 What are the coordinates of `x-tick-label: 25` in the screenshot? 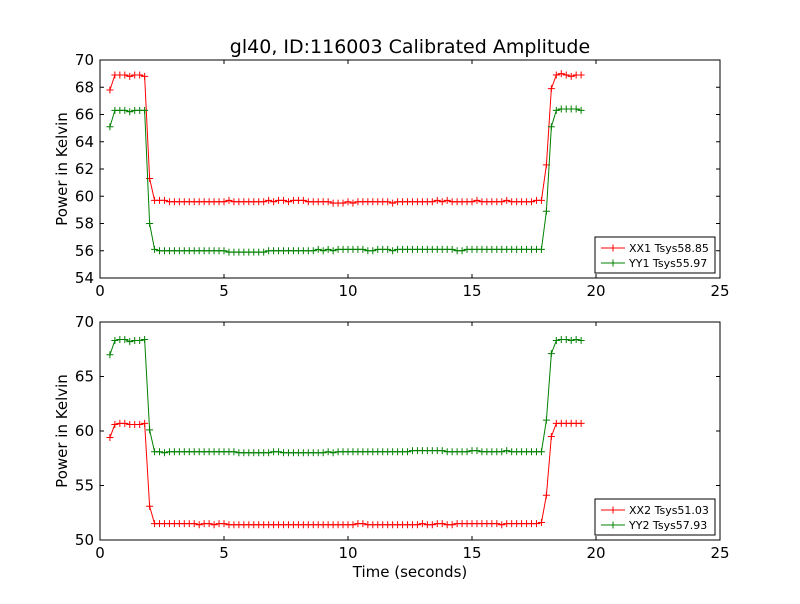 It's located at (719, 291).